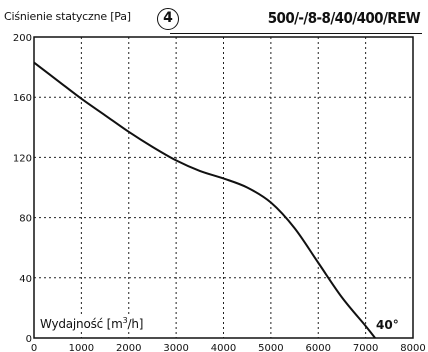  I want to click on x-axis-title: Wydajność [m3/h], so click(92, 323).